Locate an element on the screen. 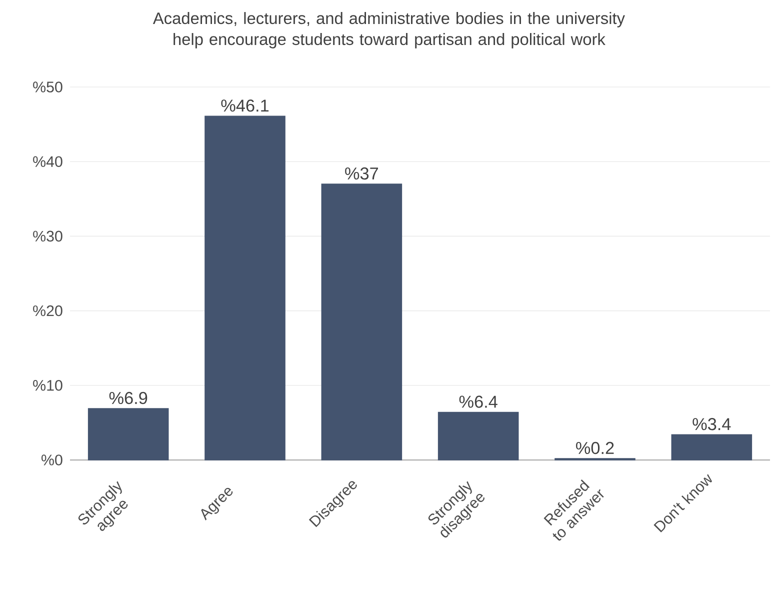 The height and width of the screenshot is (599, 778). data-label: %6.4 is located at coordinates (478, 402).